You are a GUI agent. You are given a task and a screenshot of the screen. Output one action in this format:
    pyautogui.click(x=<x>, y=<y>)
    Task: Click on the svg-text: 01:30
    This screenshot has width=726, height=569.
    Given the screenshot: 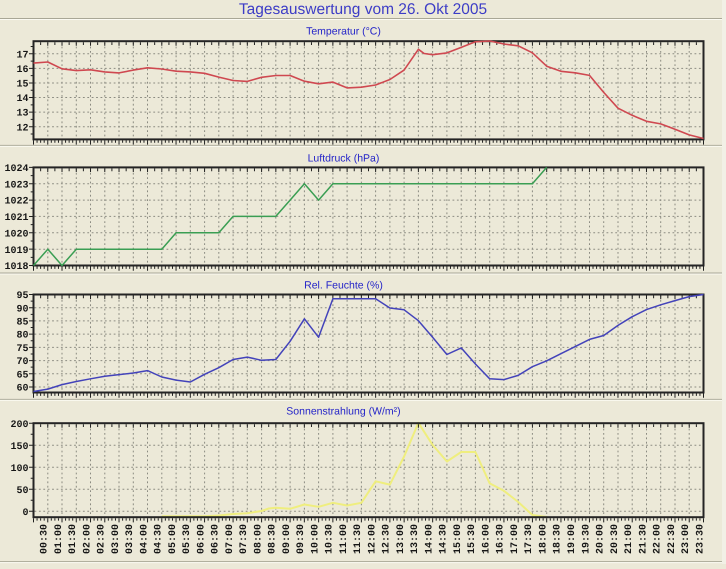 What is the action you would take?
    pyautogui.click(x=73, y=539)
    